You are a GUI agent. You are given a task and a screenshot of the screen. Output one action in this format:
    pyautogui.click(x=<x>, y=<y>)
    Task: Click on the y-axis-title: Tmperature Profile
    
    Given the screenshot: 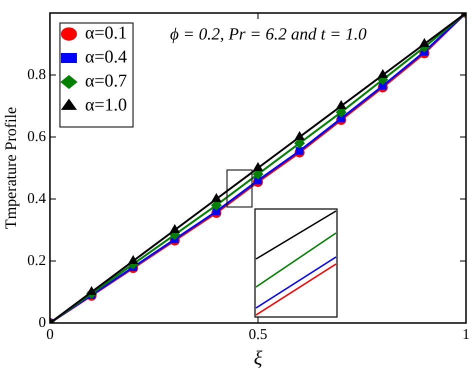 What is the action you would take?
    pyautogui.click(x=11, y=168)
    